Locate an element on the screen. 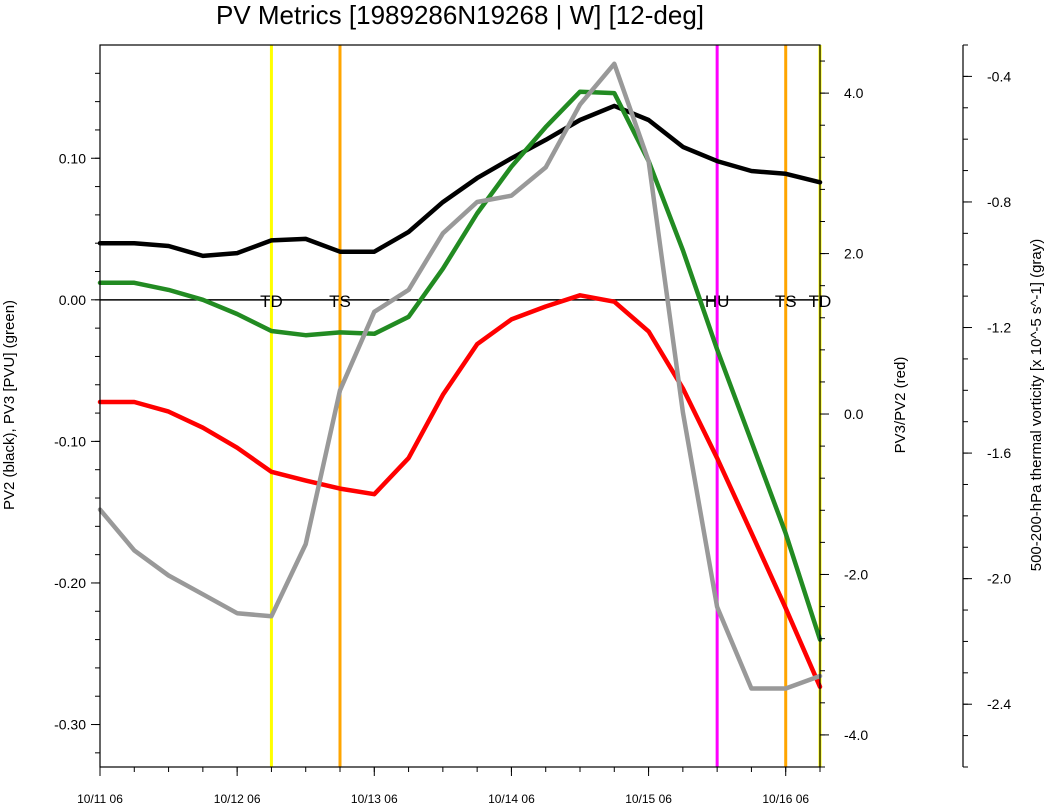  marker-label-td-0: TD is located at coordinates (271, 301).